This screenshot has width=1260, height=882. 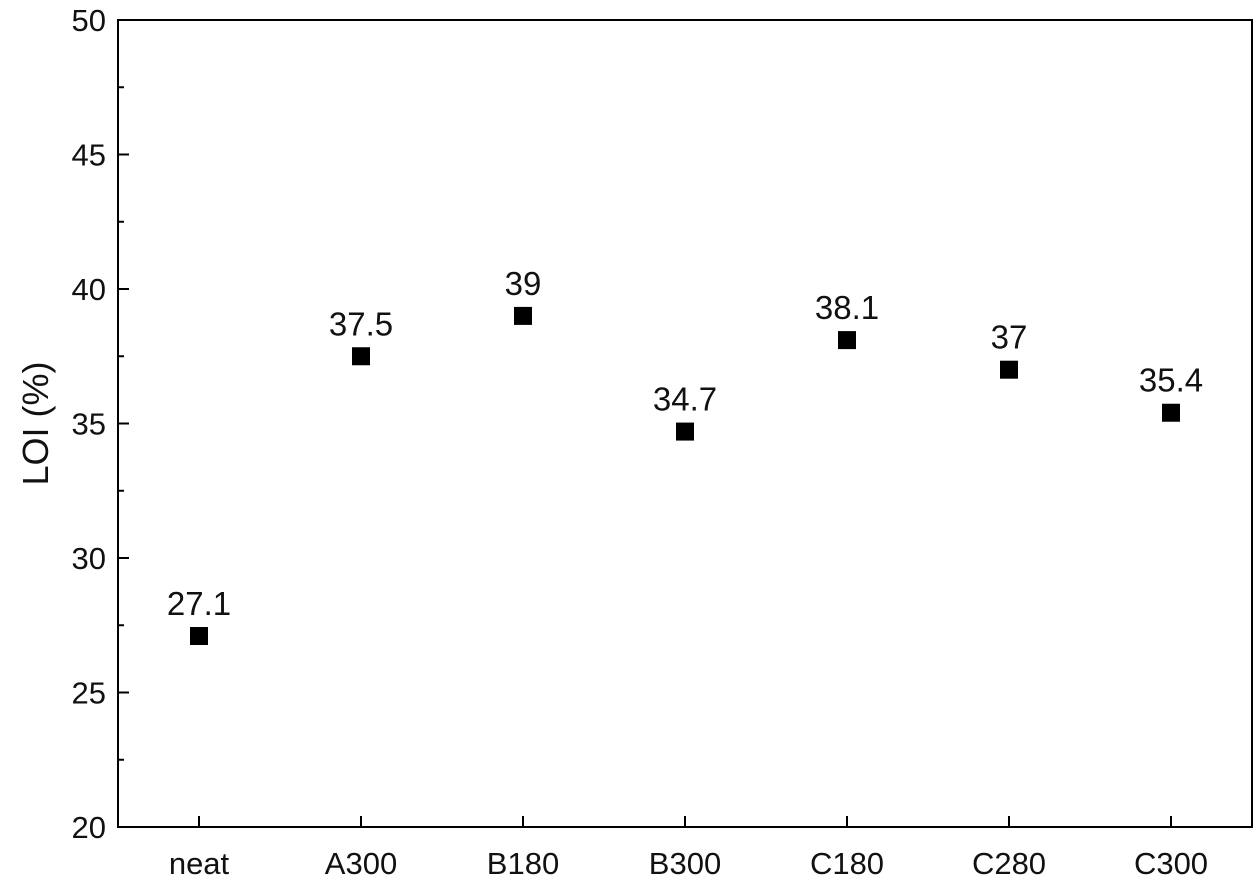 I want to click on y-axis: 20 25 30 35 40 45 50, so click(x=100, y=424).